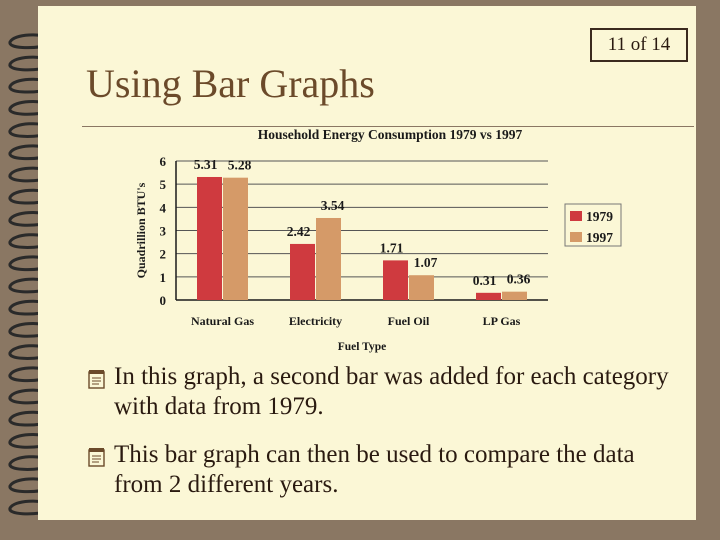  Describe the element at coordinates (426, 262) in the screenshot. I see `data-label: 1.07` at that location.